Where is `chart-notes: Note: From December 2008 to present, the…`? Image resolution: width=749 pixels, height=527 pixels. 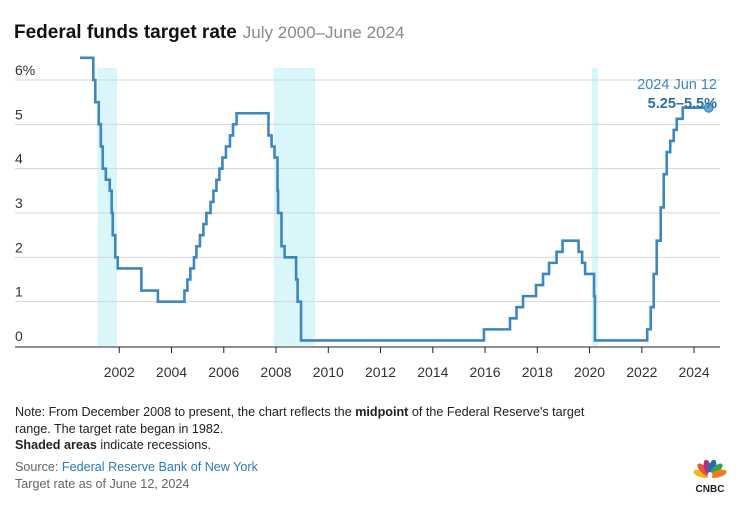
chart-notes: Note: From December 2008 to present, the… is located at coordinates (360, 429).